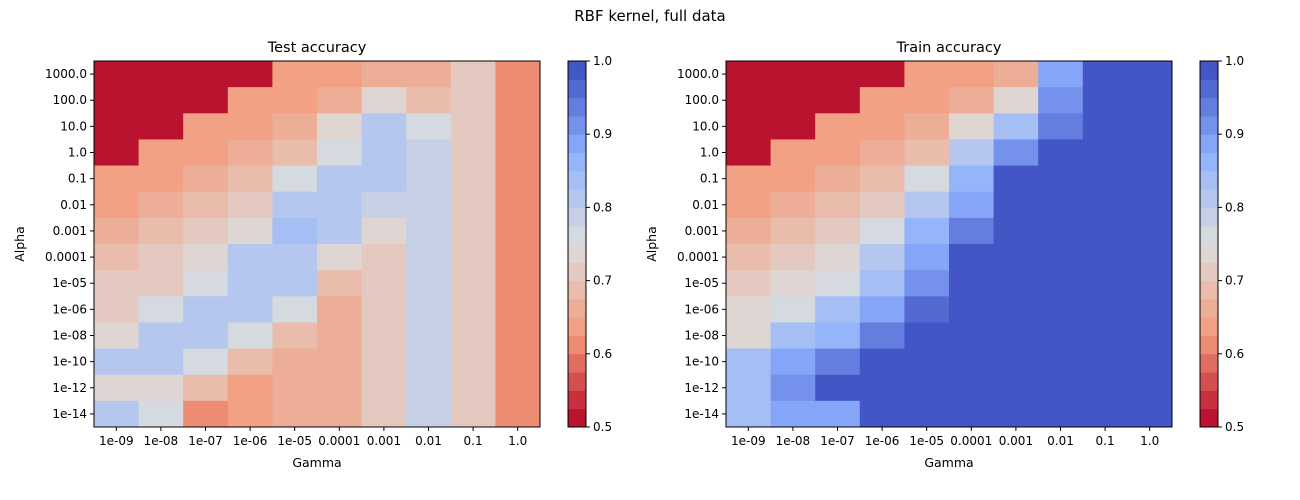  I want to click on x-tick-label: 0.001, so click(384, 441).